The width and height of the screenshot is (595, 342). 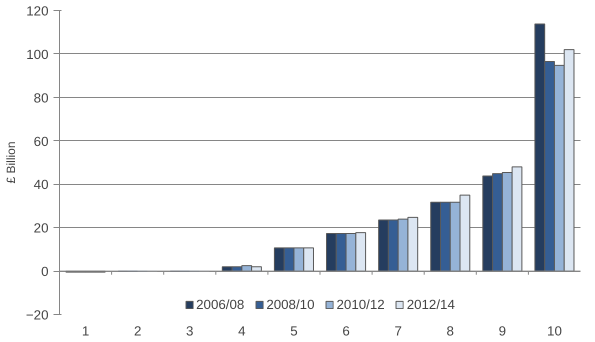 What do you see at coordinates (242, 331) in the screenshot?
I see `x-tick-label: 4` at bounding box center [242, 331].